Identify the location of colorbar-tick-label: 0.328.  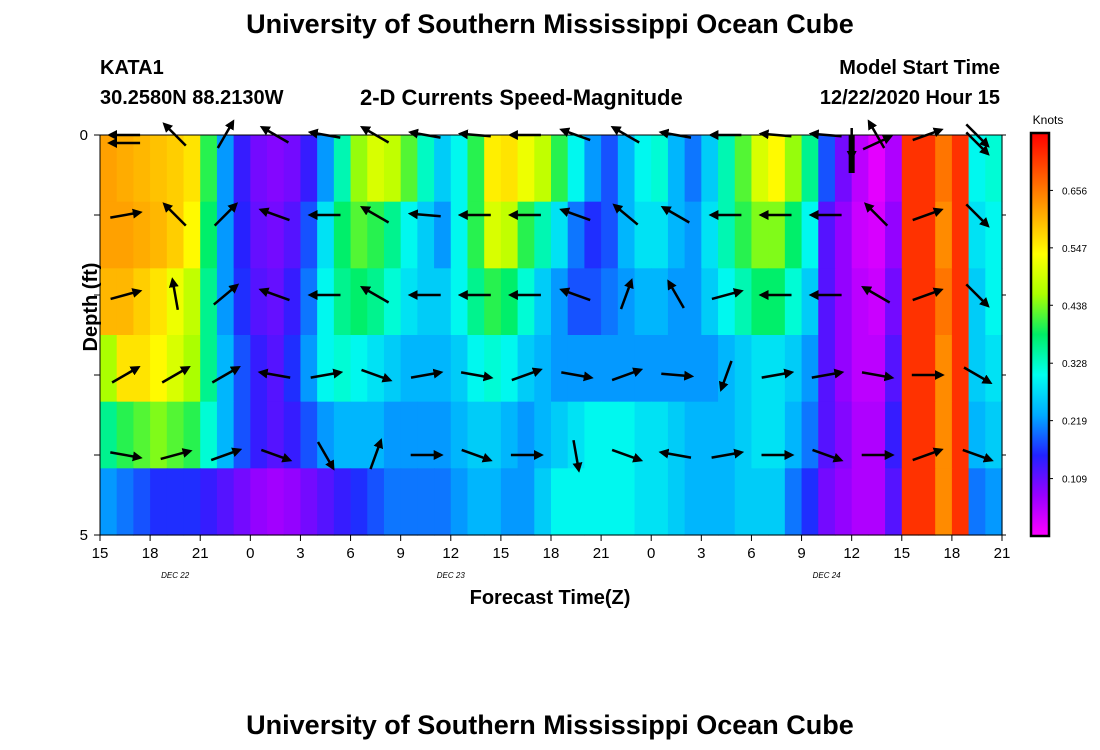
(1074, 364).